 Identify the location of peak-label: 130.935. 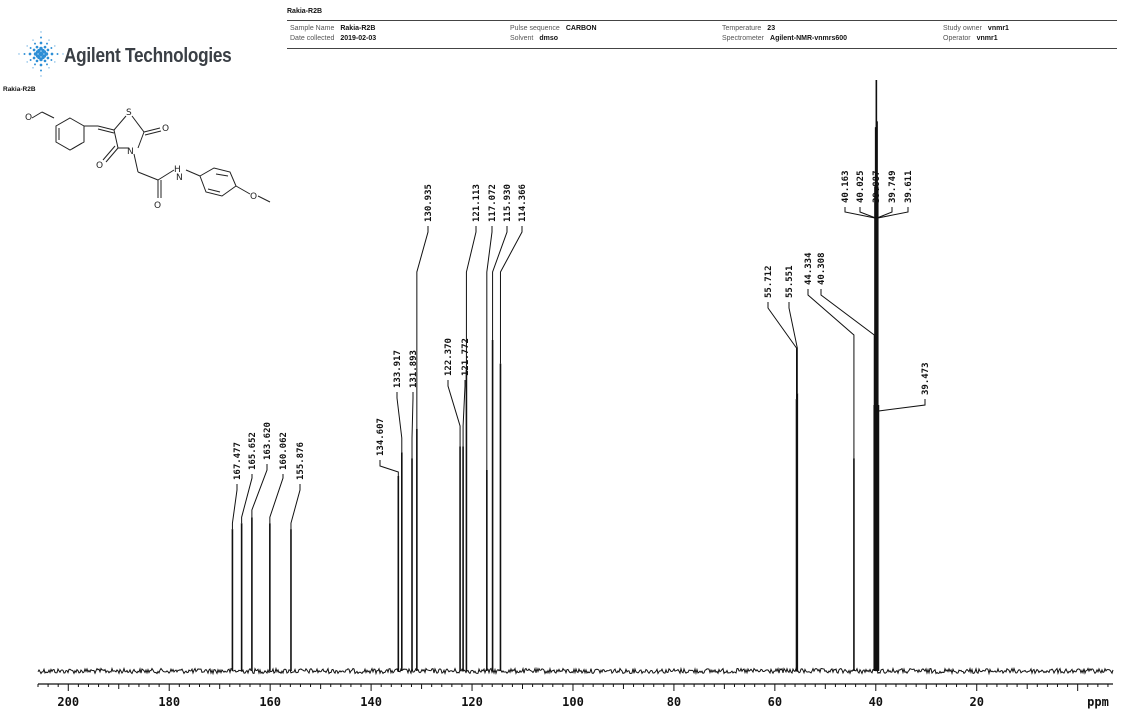
(429, 203).